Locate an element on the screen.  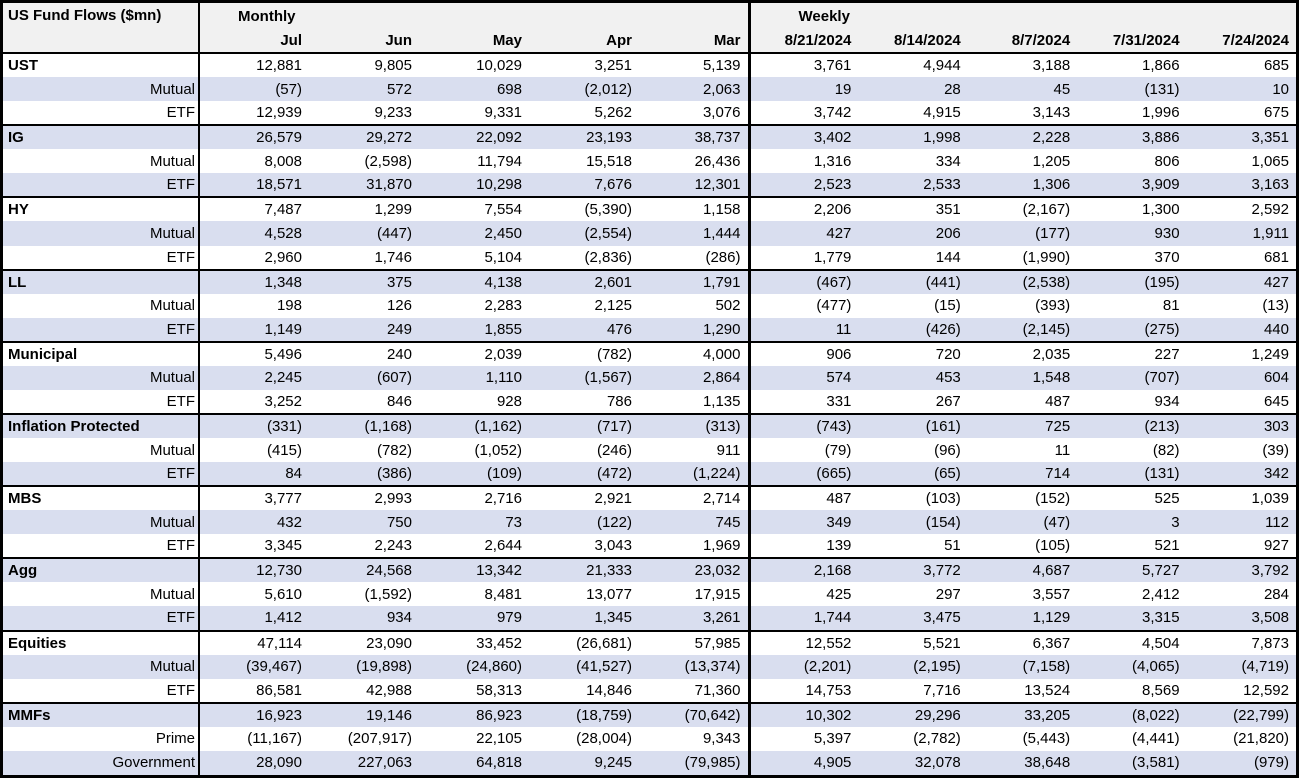
cell-inflation-protected-inflation-protected-8-7-2024: 725 is located at coordinates (1022, 425).